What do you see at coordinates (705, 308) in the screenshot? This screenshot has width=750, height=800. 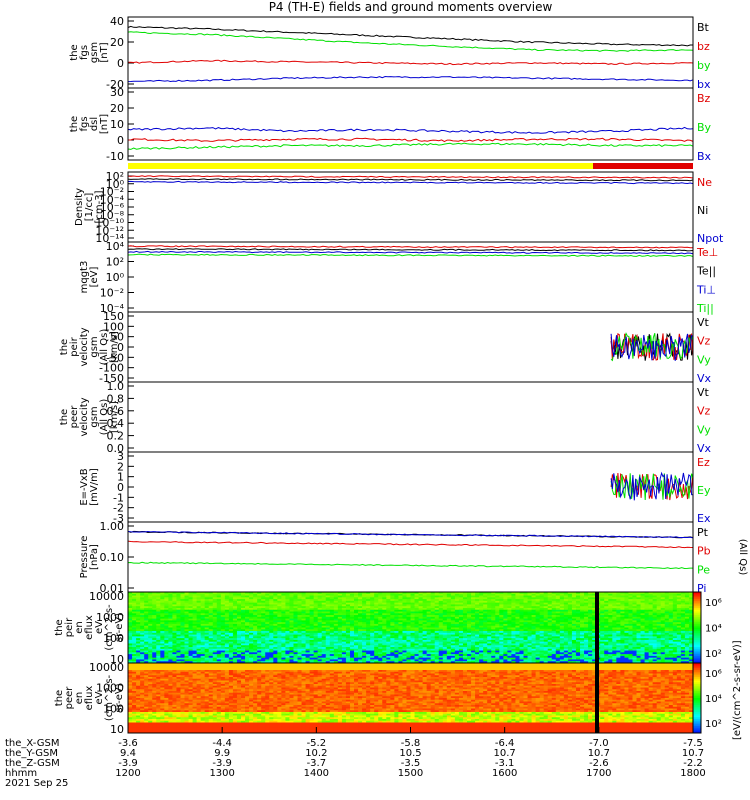 I see `legend-Ti||: Ti||` at bounding box center [705, 308].